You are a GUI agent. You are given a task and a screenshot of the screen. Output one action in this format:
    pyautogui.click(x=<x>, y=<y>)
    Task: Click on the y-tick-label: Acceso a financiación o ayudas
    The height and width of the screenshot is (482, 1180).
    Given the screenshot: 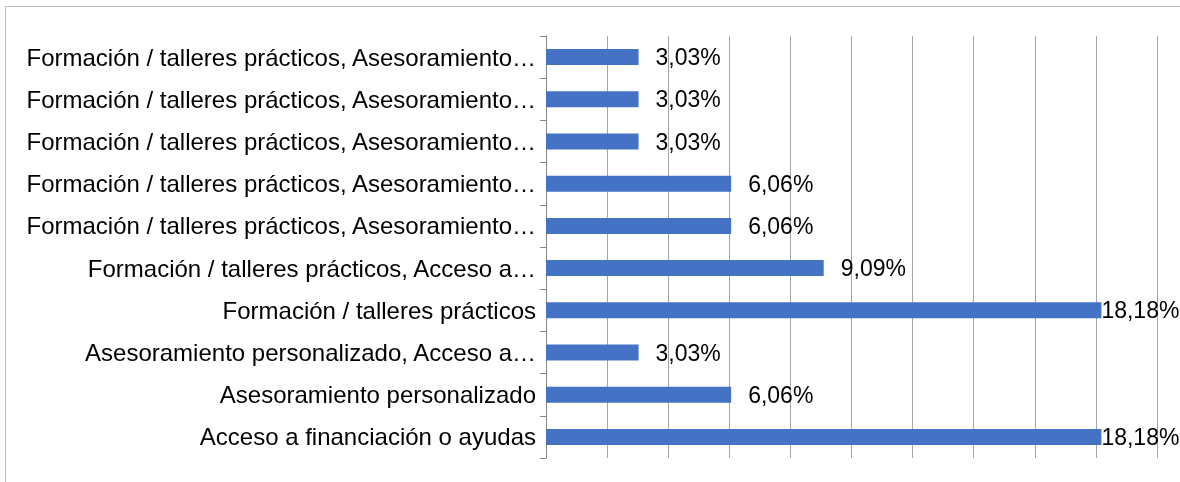 What is the action you would take?
    pyautogui.click(x=367, y=437)
    